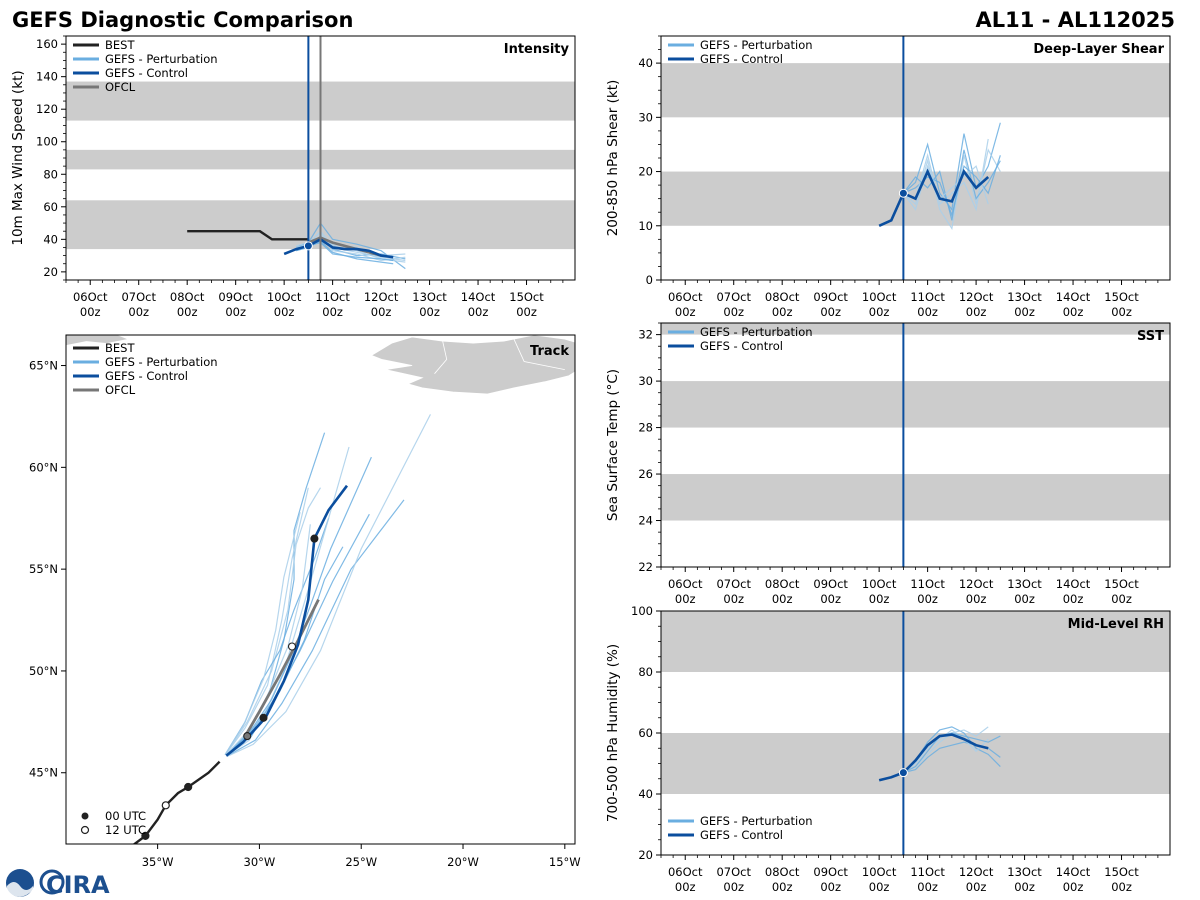  What do you see at coordinates (645, 428) in the screenshot?
I see `sst-ytick-label-3: 28` at bounding box center [645, 428].